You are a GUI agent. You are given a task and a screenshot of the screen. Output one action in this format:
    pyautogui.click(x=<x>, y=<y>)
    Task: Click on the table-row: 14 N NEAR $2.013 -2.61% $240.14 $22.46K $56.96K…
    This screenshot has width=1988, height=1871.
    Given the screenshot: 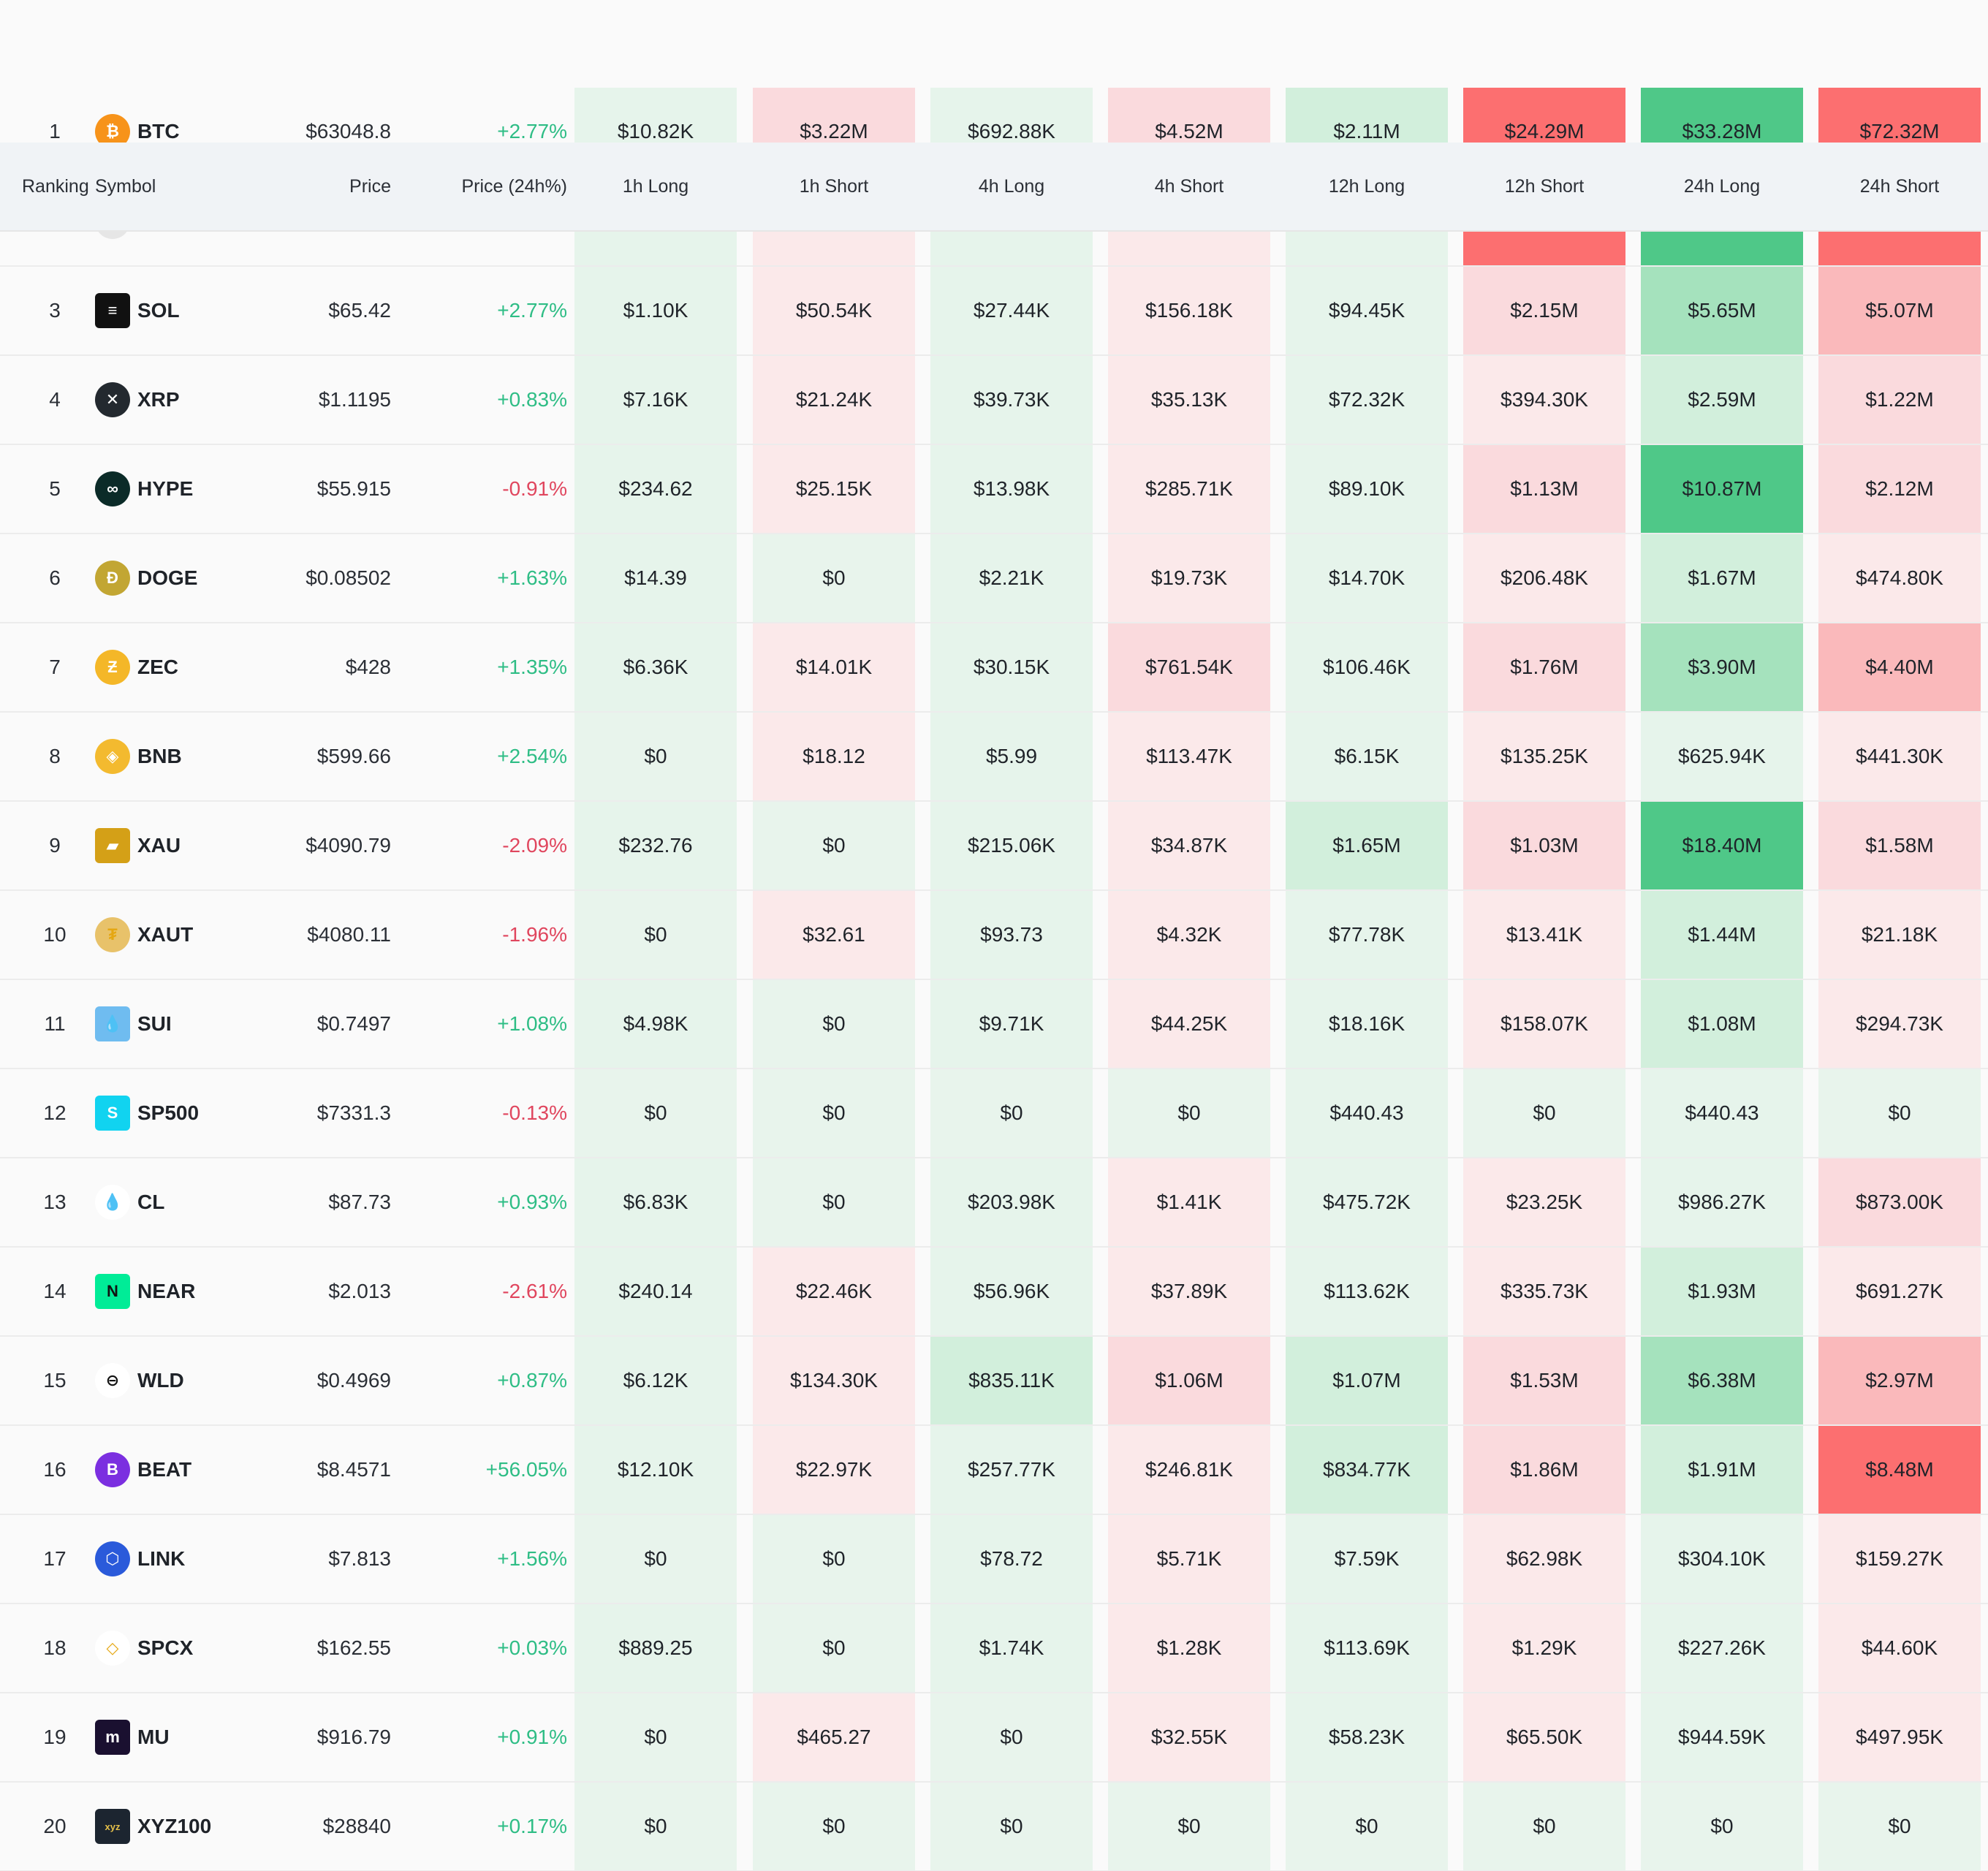 What is the action you would take?
    pyautogui.click(x=994, y=1292)
    